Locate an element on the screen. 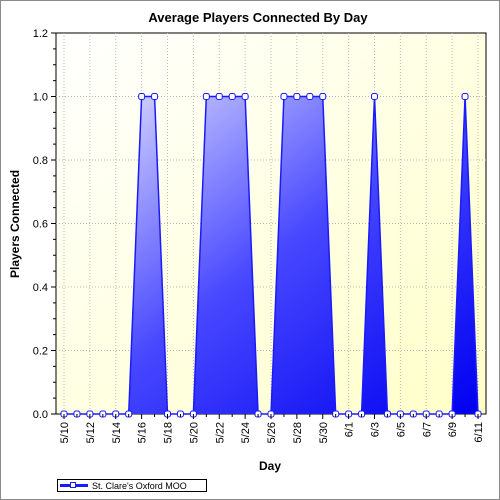 This screenshot has height=500, width=500. y-tick-label: 0.6 is located at coordinates (40, 225).